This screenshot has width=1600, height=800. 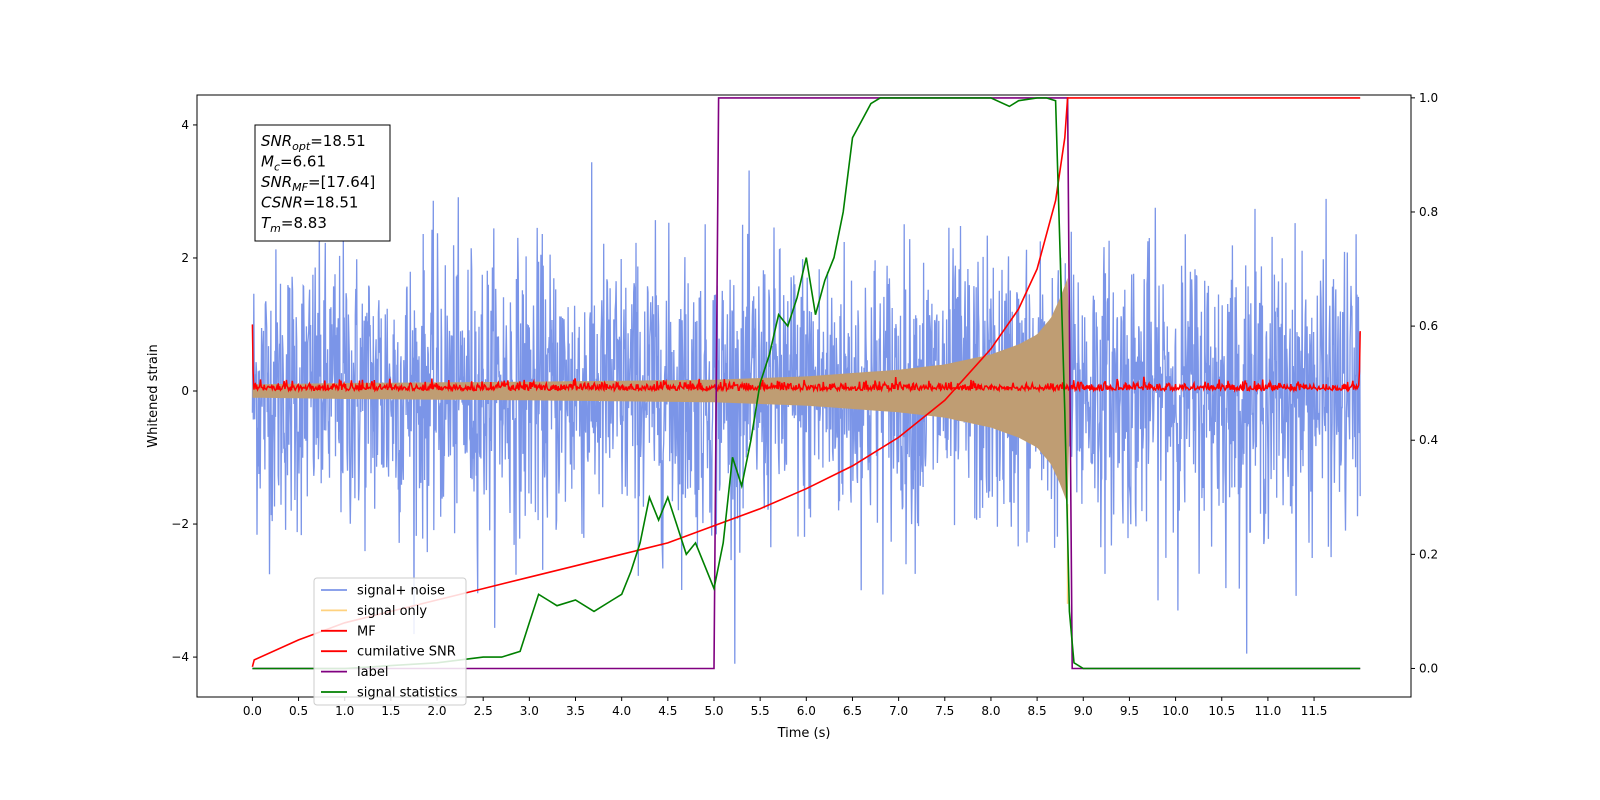 I want to click on y-right-tick-label: 0.2, so click(x=1428, y=554).